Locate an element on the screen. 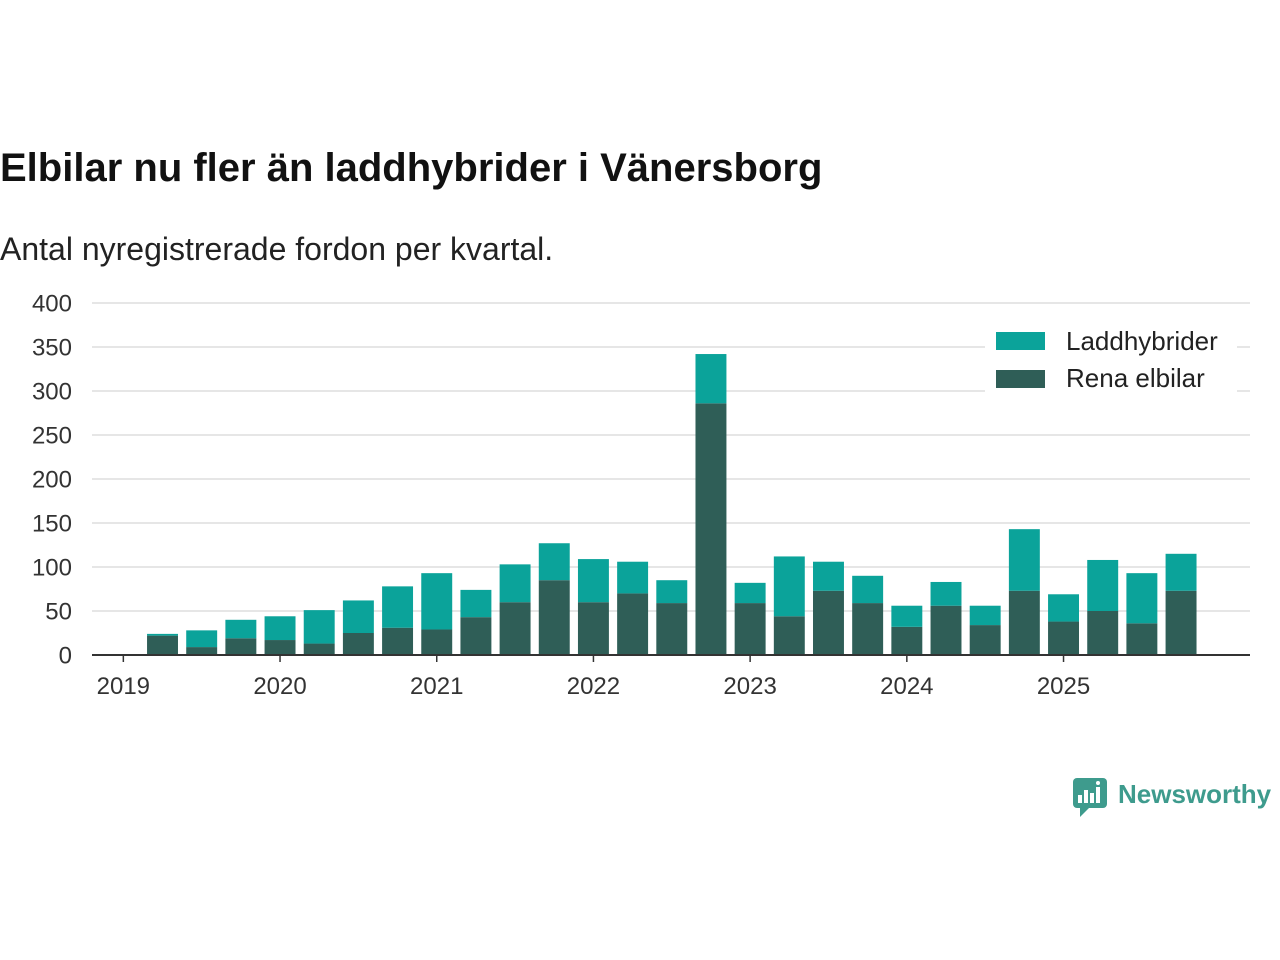 Image resolution: width=1280 pixels, height=960 pixels. legend-label-rena-elbilar: Rena elbilar is located at coordinates (1135, 378).